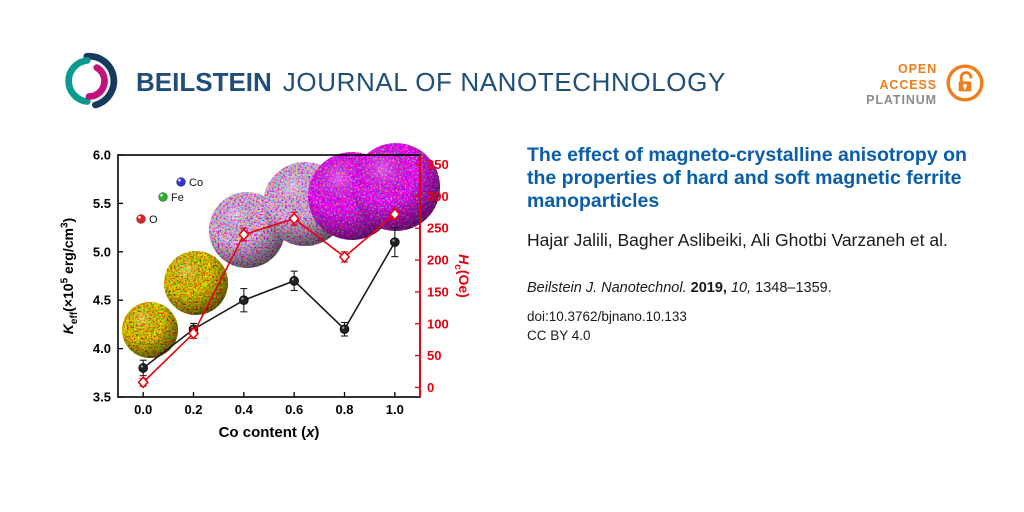 Image resolution: width=1024 pixels, height=512 pixels. Describe the element at coordinates (102, 397) in the screenshot. I see `y-left-tick-label: 3.5` at that location.